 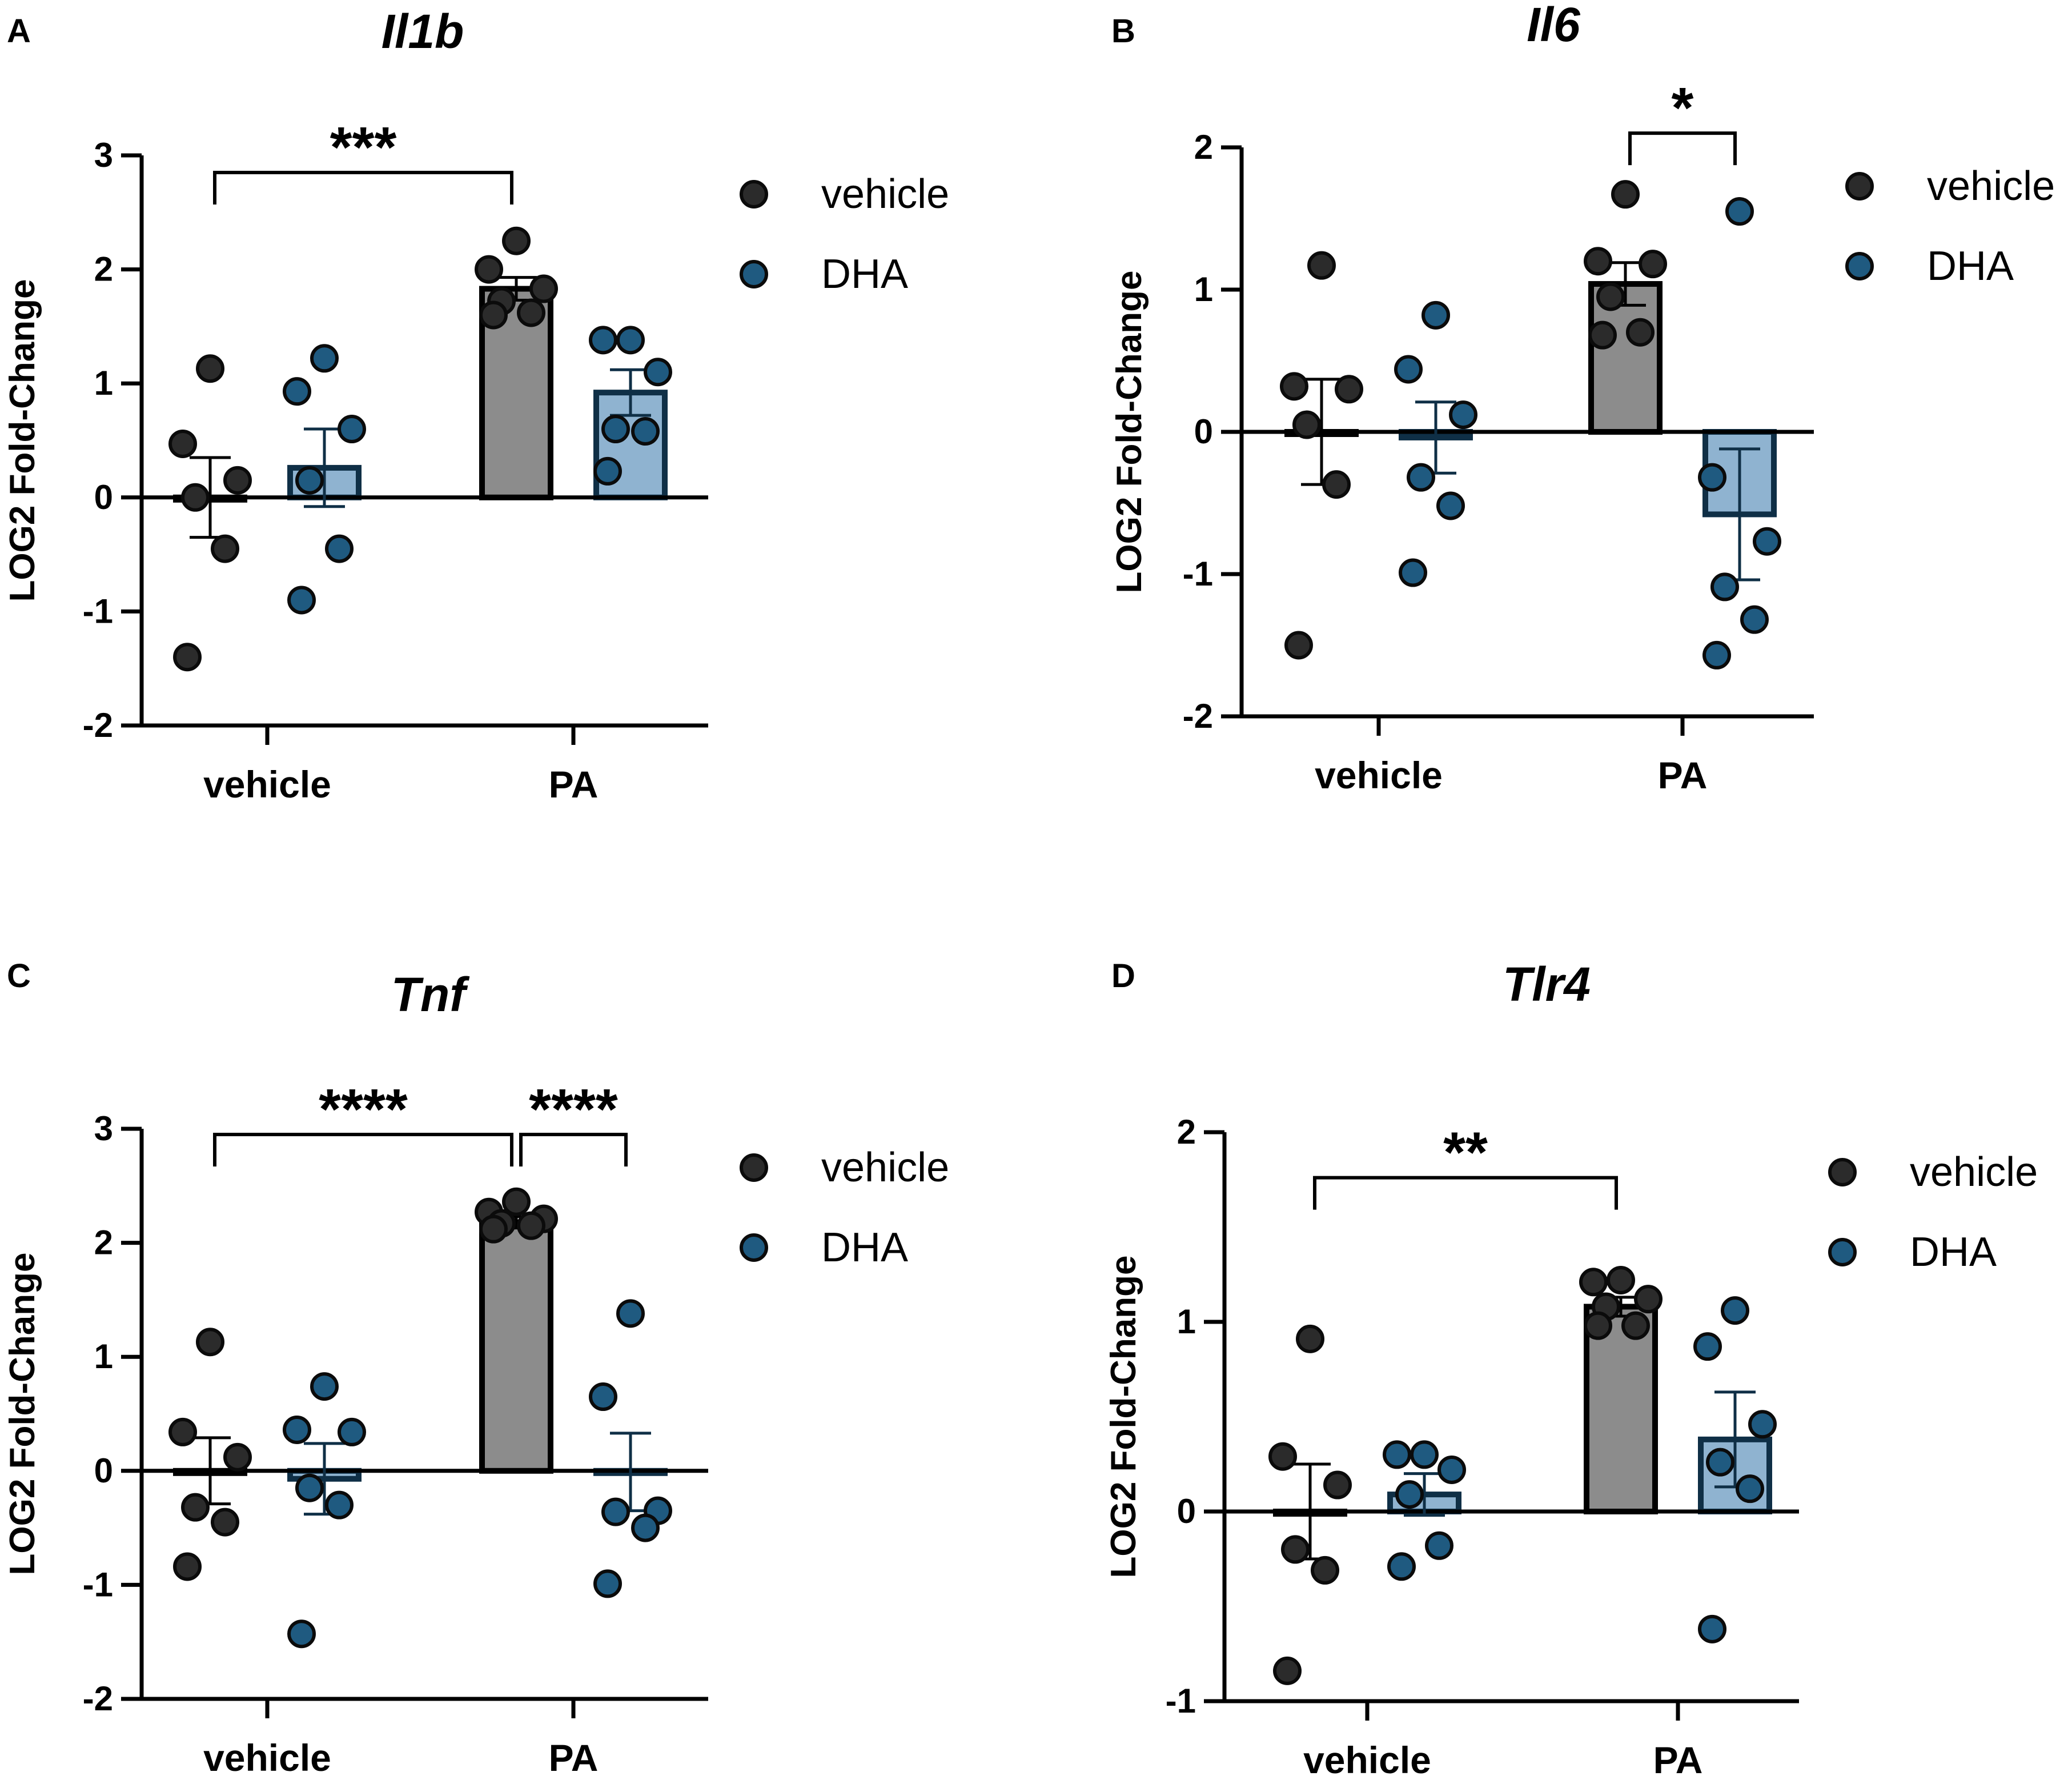 What do you see at coordinates (1683, 108) in the screenshot?
I see `significance-label: *` at bounding box center [1683, 108].